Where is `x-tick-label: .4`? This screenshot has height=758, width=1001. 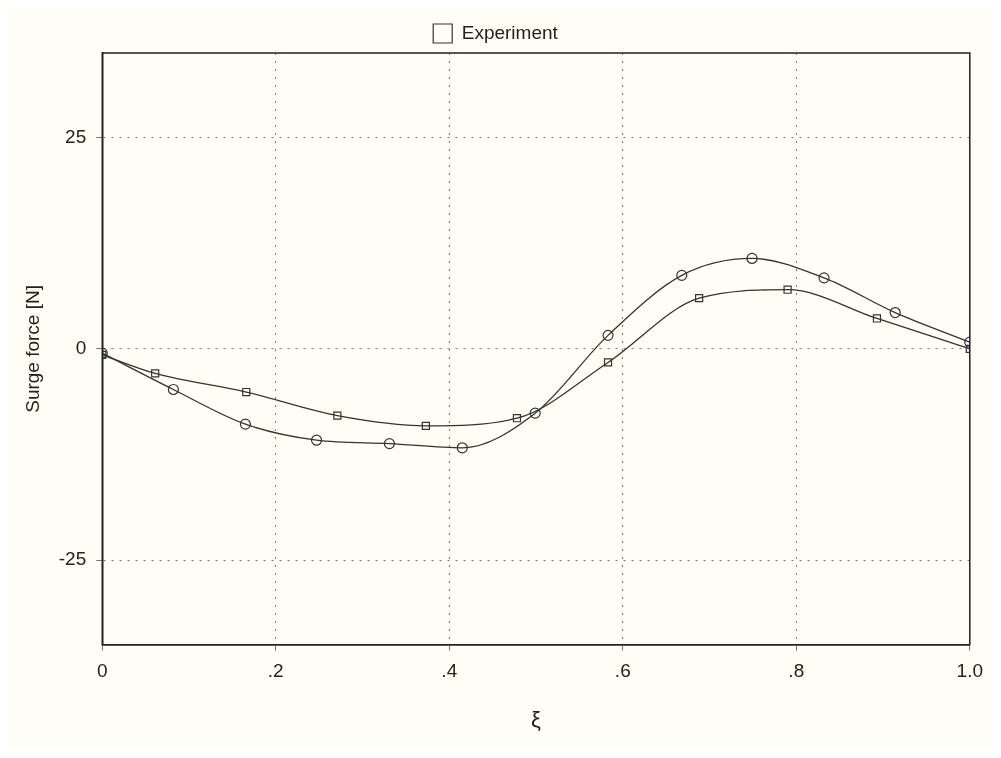 x-tick-label: .4 is located at coordinates (449, 671).